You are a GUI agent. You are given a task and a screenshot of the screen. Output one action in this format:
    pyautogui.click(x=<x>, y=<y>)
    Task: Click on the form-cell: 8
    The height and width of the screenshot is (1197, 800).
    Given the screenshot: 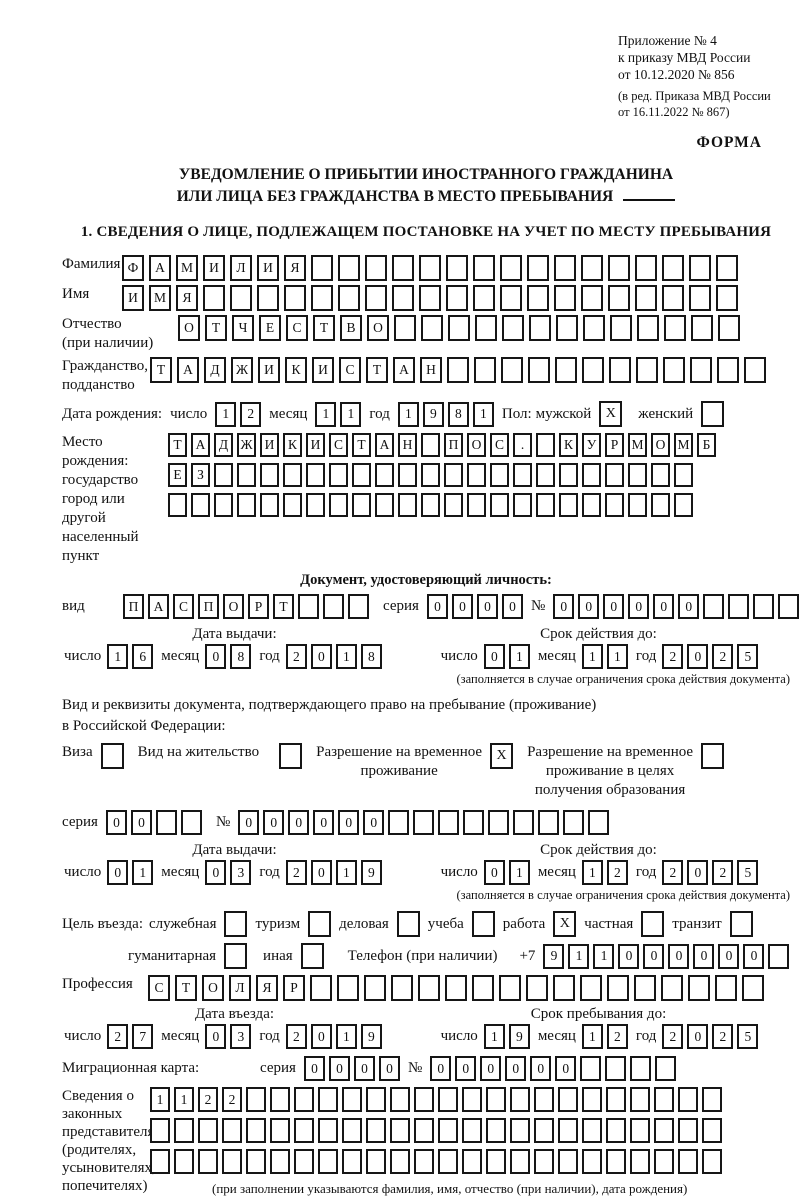 What is the action you would take?
    pyautogui.click(x=371, y=656)
    